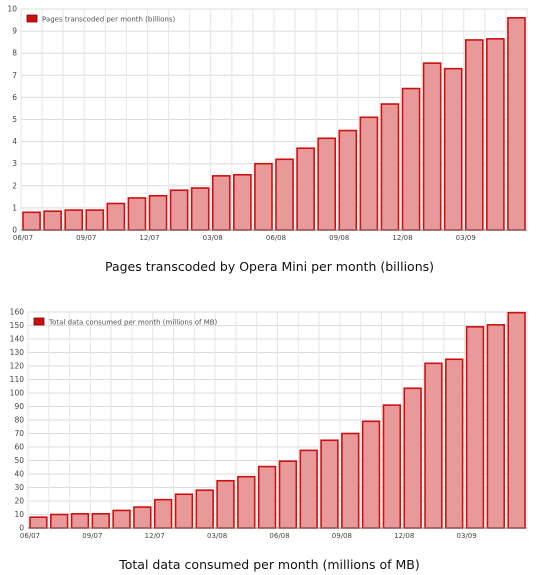 This screenshot has width=539, height=575. I want to click on y-tick-label: 130, so click(17, 352).